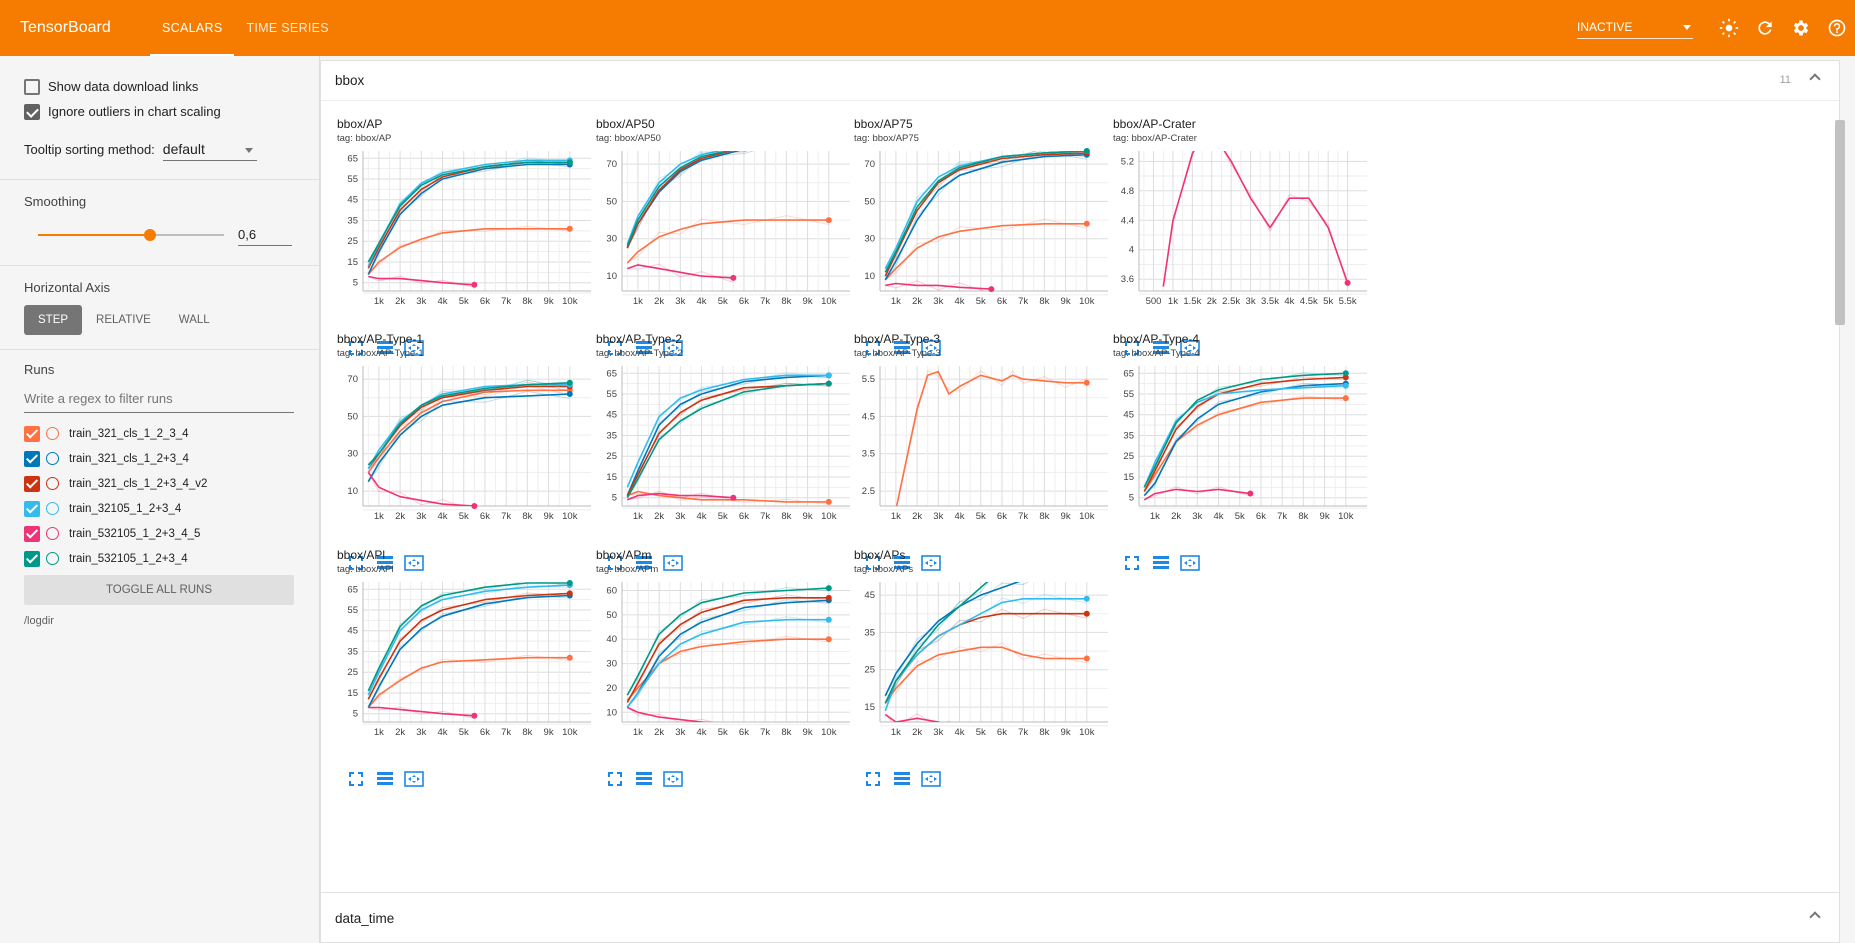  Describe the element at coordinates (123, 320) in the screenshot. I see `axis-relative-button: RELATIVE` at that location.